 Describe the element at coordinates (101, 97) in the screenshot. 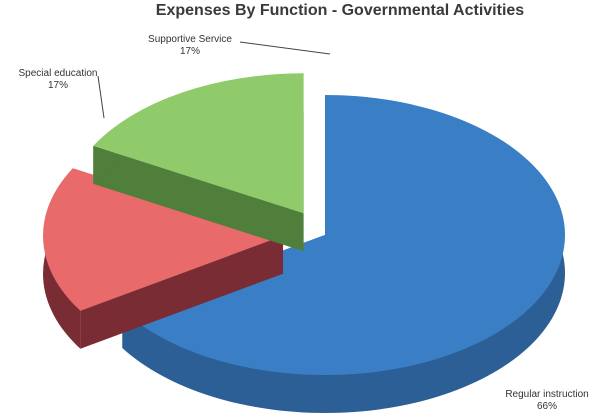

I see `leader-line-special-education` at that location.